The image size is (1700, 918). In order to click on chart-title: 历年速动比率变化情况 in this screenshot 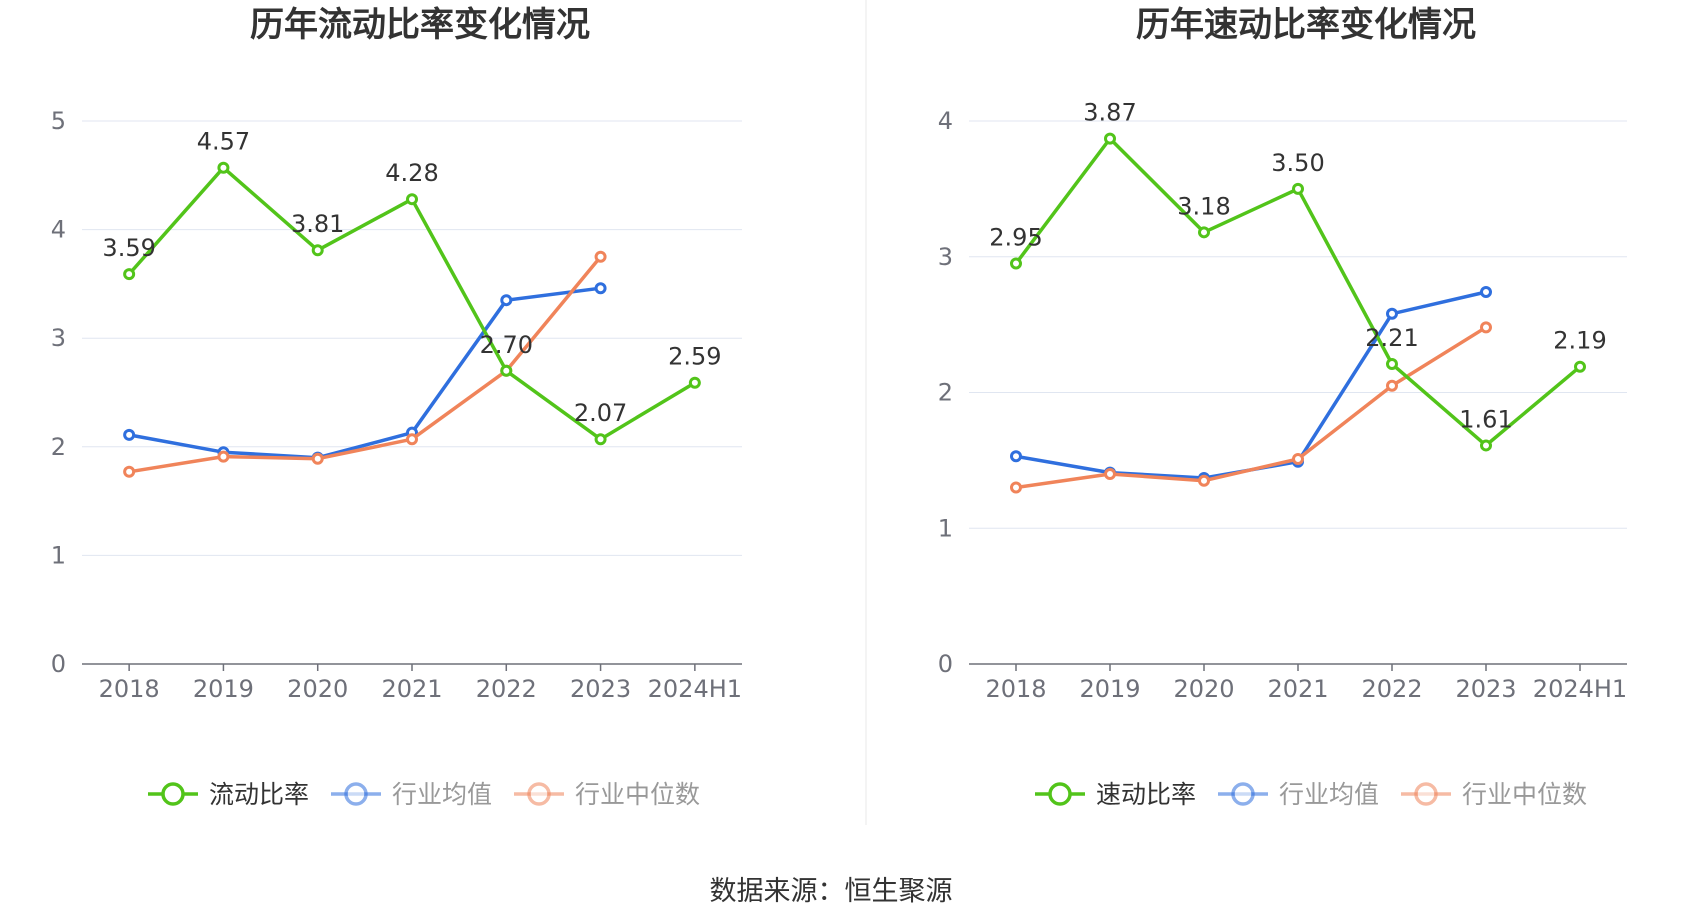, I will do `click(1306, 25)`.